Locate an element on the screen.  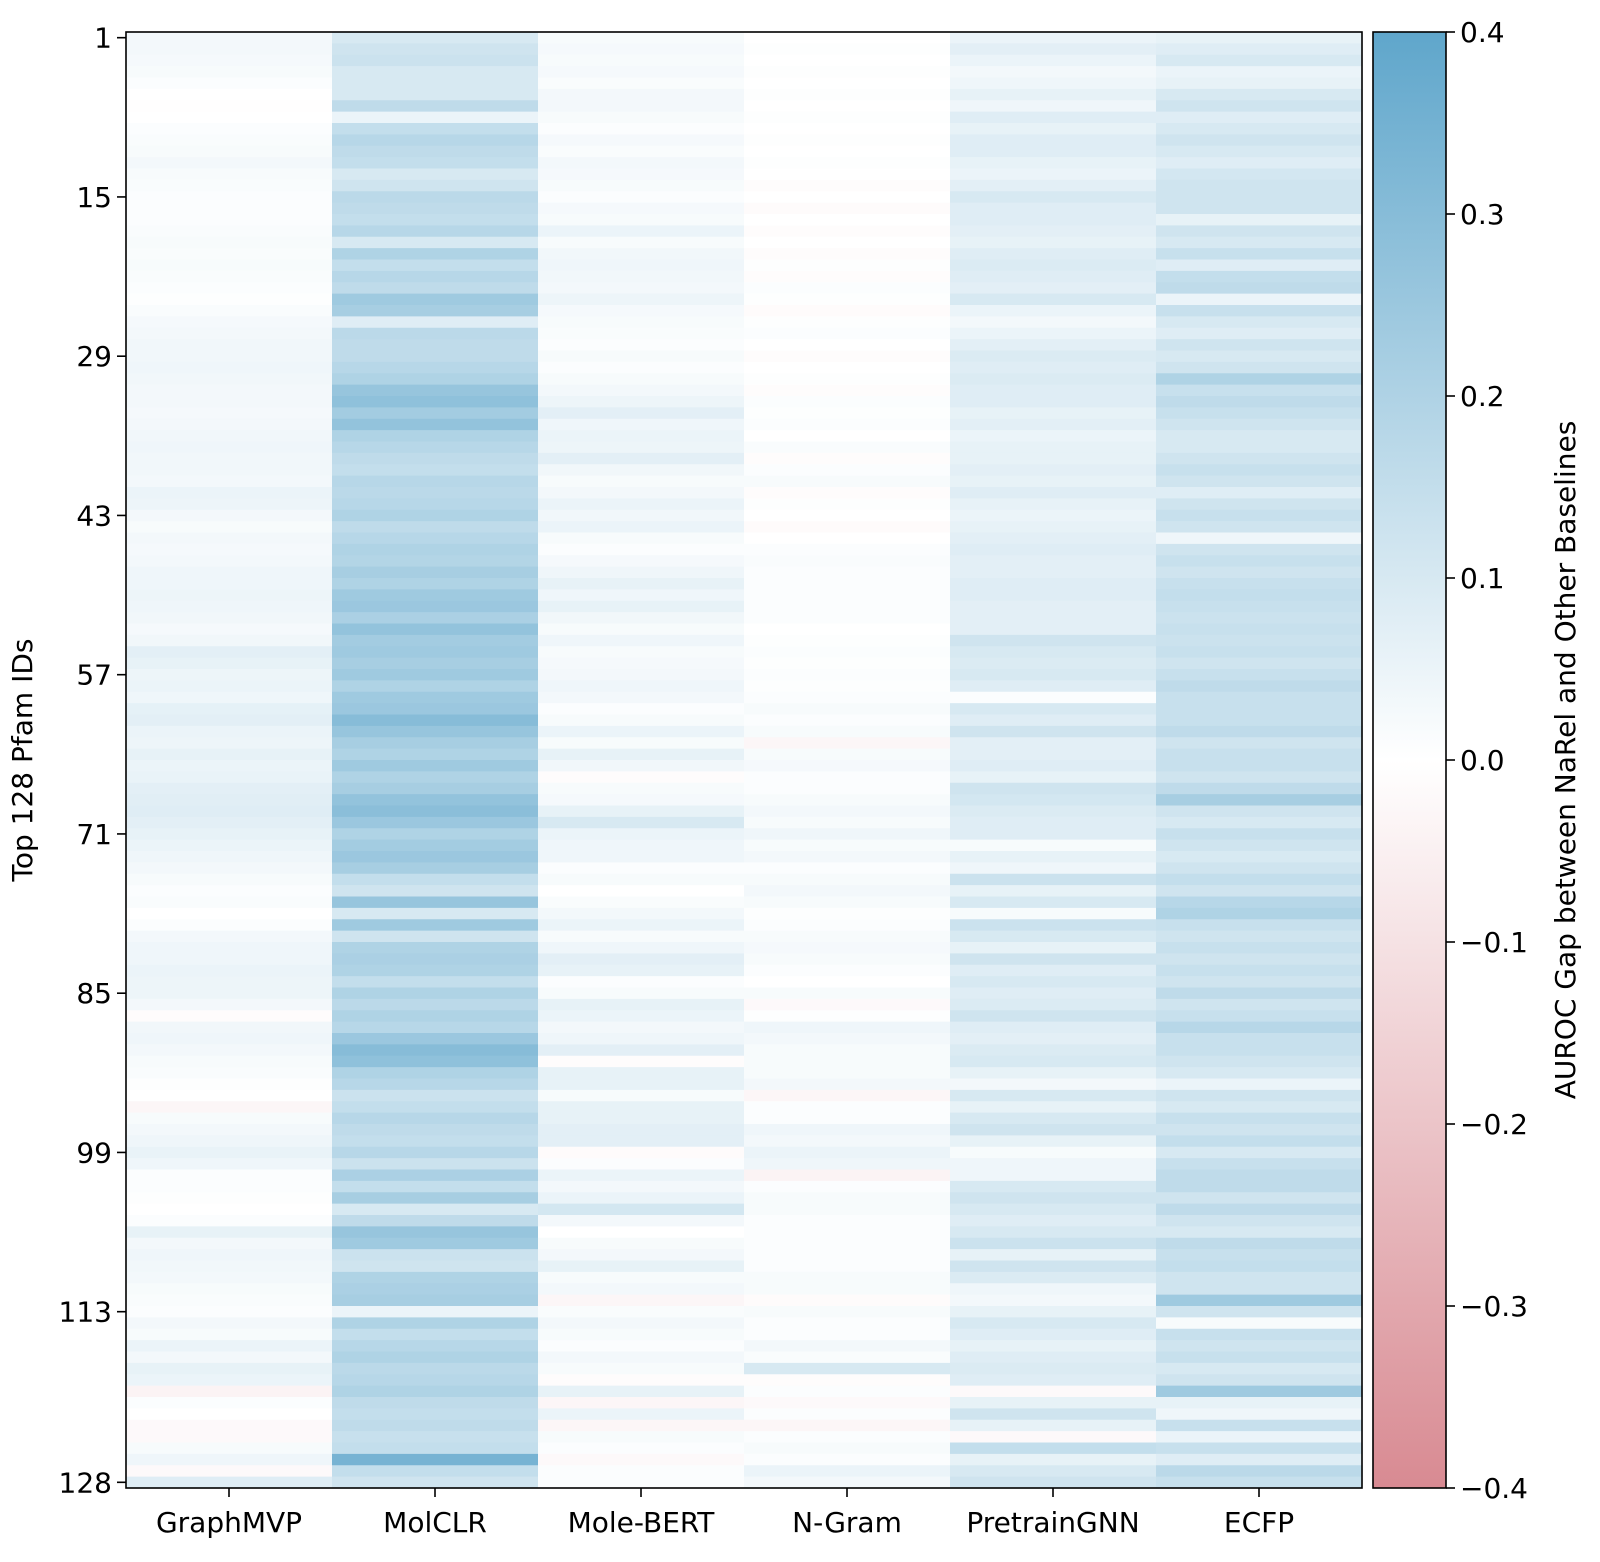
colorbar-tick-label: −0.1 is located at coordinates (1494, 942).